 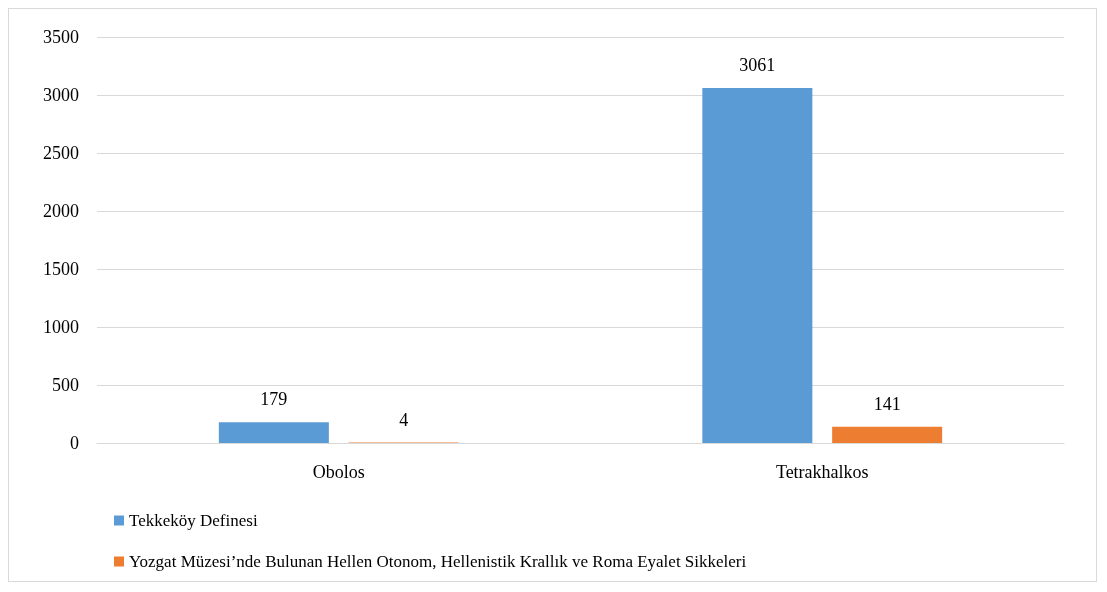 What do you see at coordinates (887, 403) in the screenshot?
I see `data-label: 141` at bounding box center [887, 403].